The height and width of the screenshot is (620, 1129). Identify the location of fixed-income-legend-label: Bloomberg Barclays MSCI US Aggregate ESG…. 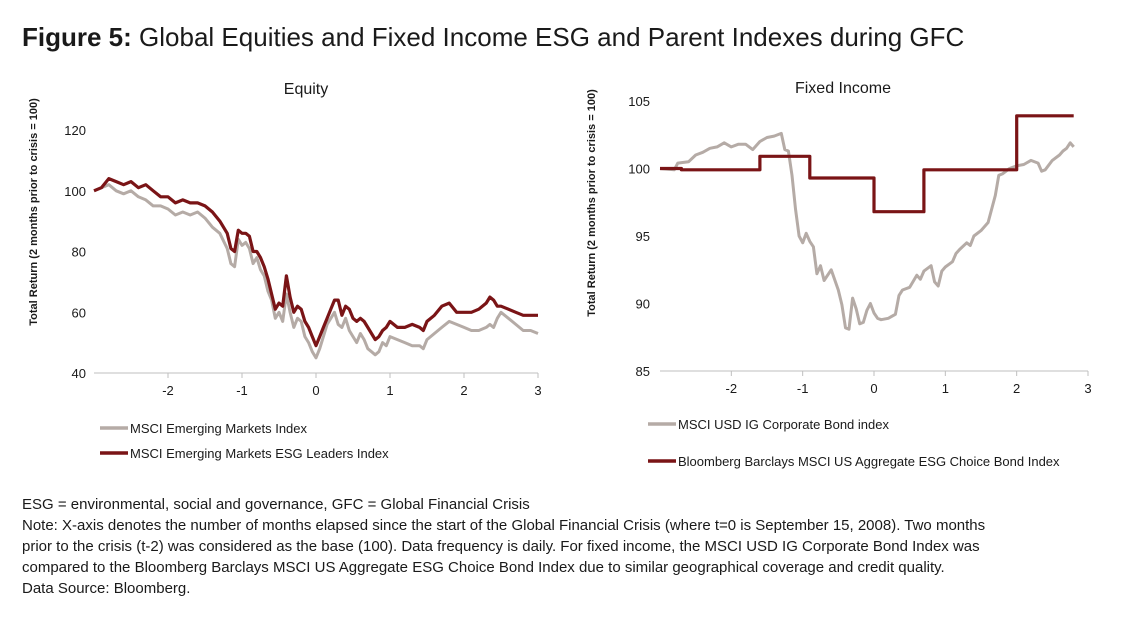
(869, 461).